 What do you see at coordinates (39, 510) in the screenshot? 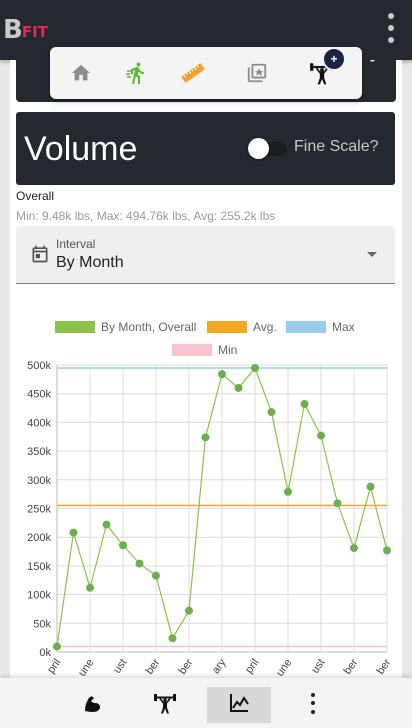
I see `y-tick-label: 250k` at bounding box center [39, 510].